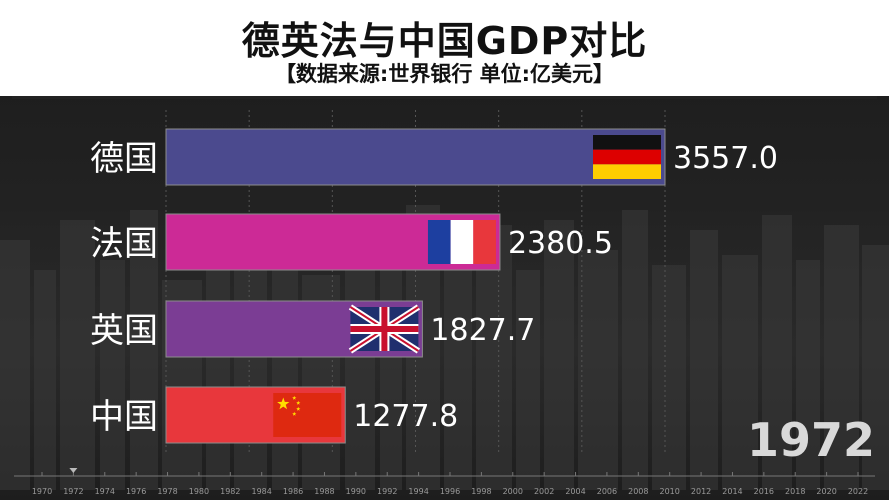  Describe the element at coordinates (513, 491) in the screenshot. I see `timeline-tick-label: 2000` at that location.